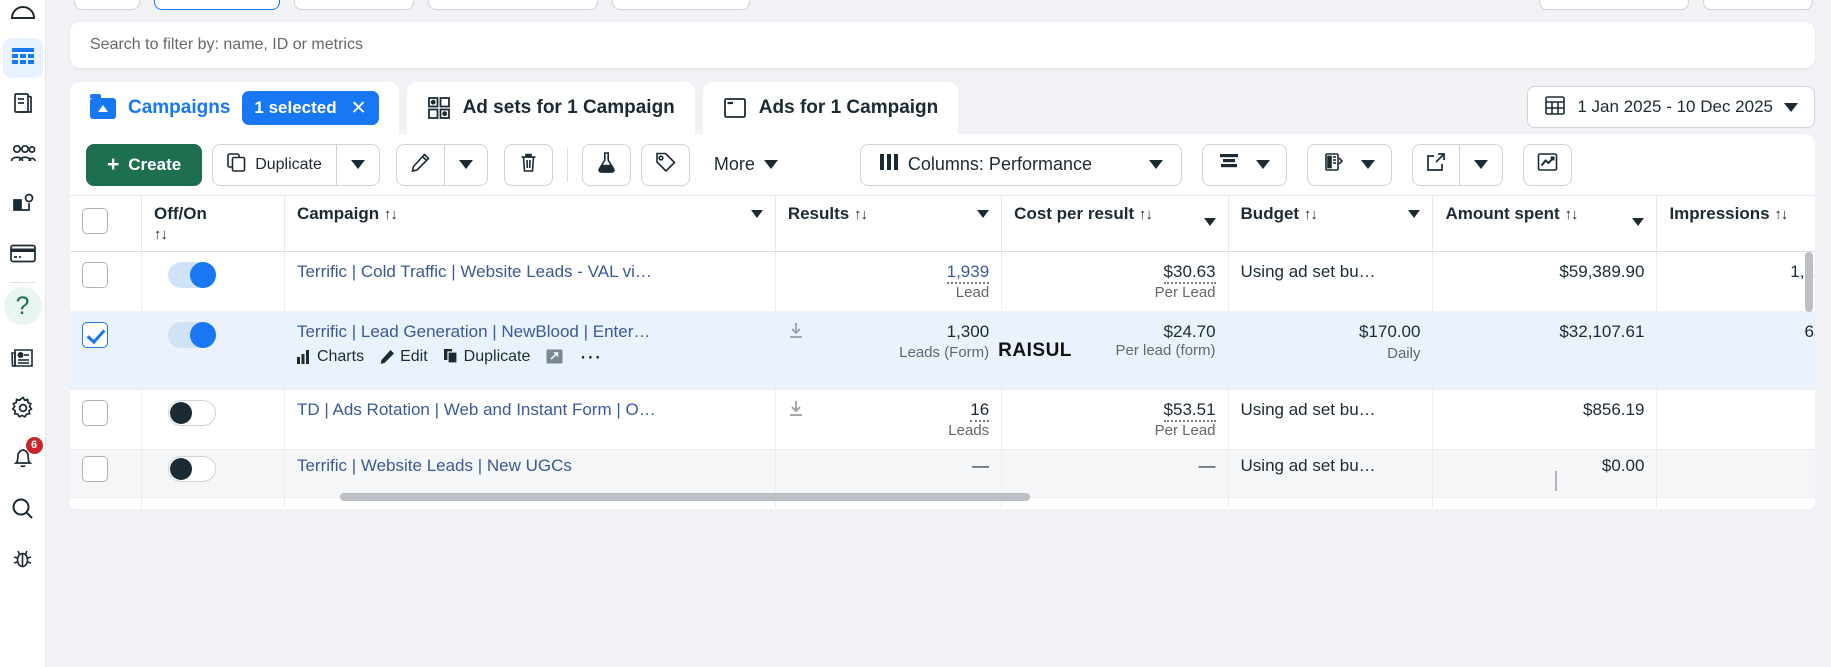  What do you see at coordinates (22, 306) in the screenshot?
I see `help-icon: ?` at bounding box center [22, 306].